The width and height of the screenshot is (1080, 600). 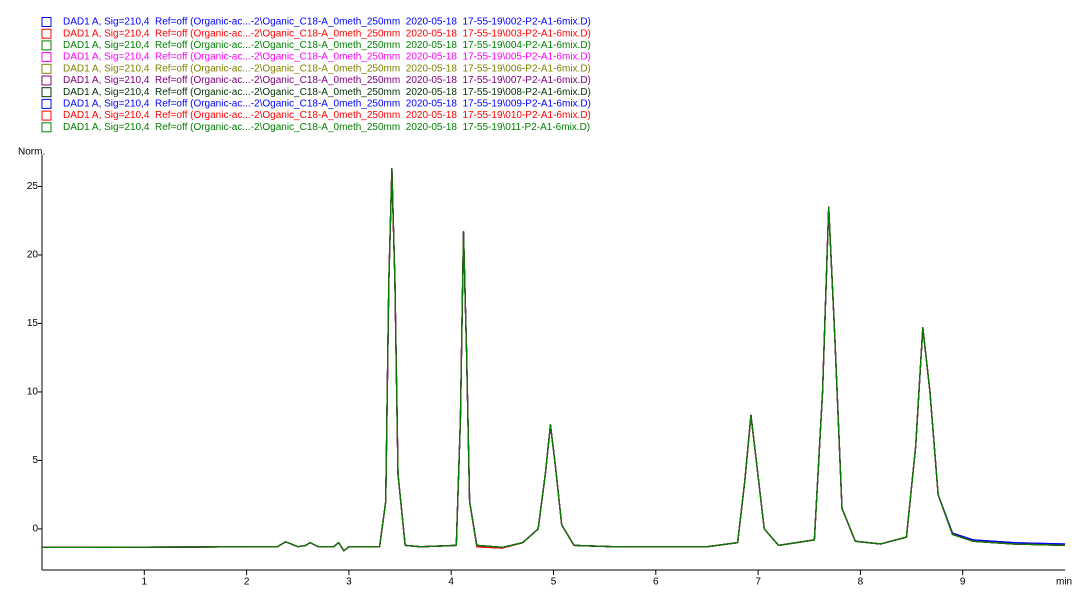 What do you see at coordinates (758, 582) in the screenshot?
I see `x-tick-label: 7` at bounding box center [758, 582].